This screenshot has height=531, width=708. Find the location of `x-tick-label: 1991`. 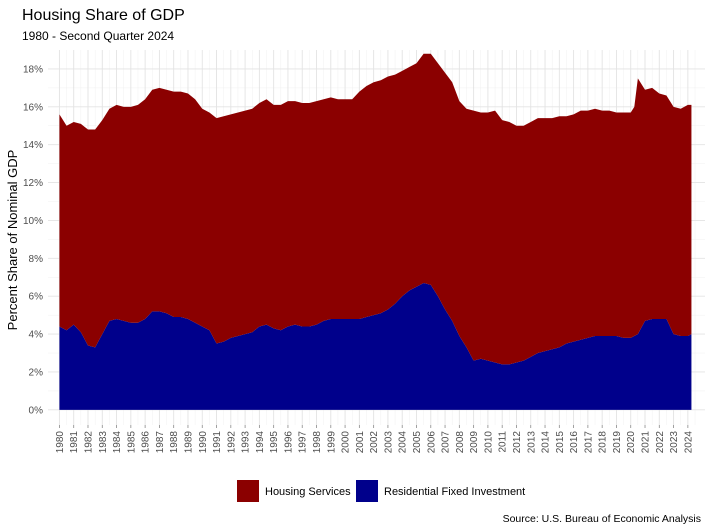

x-tick-label: 1991 is located at coordinates (217, 442).